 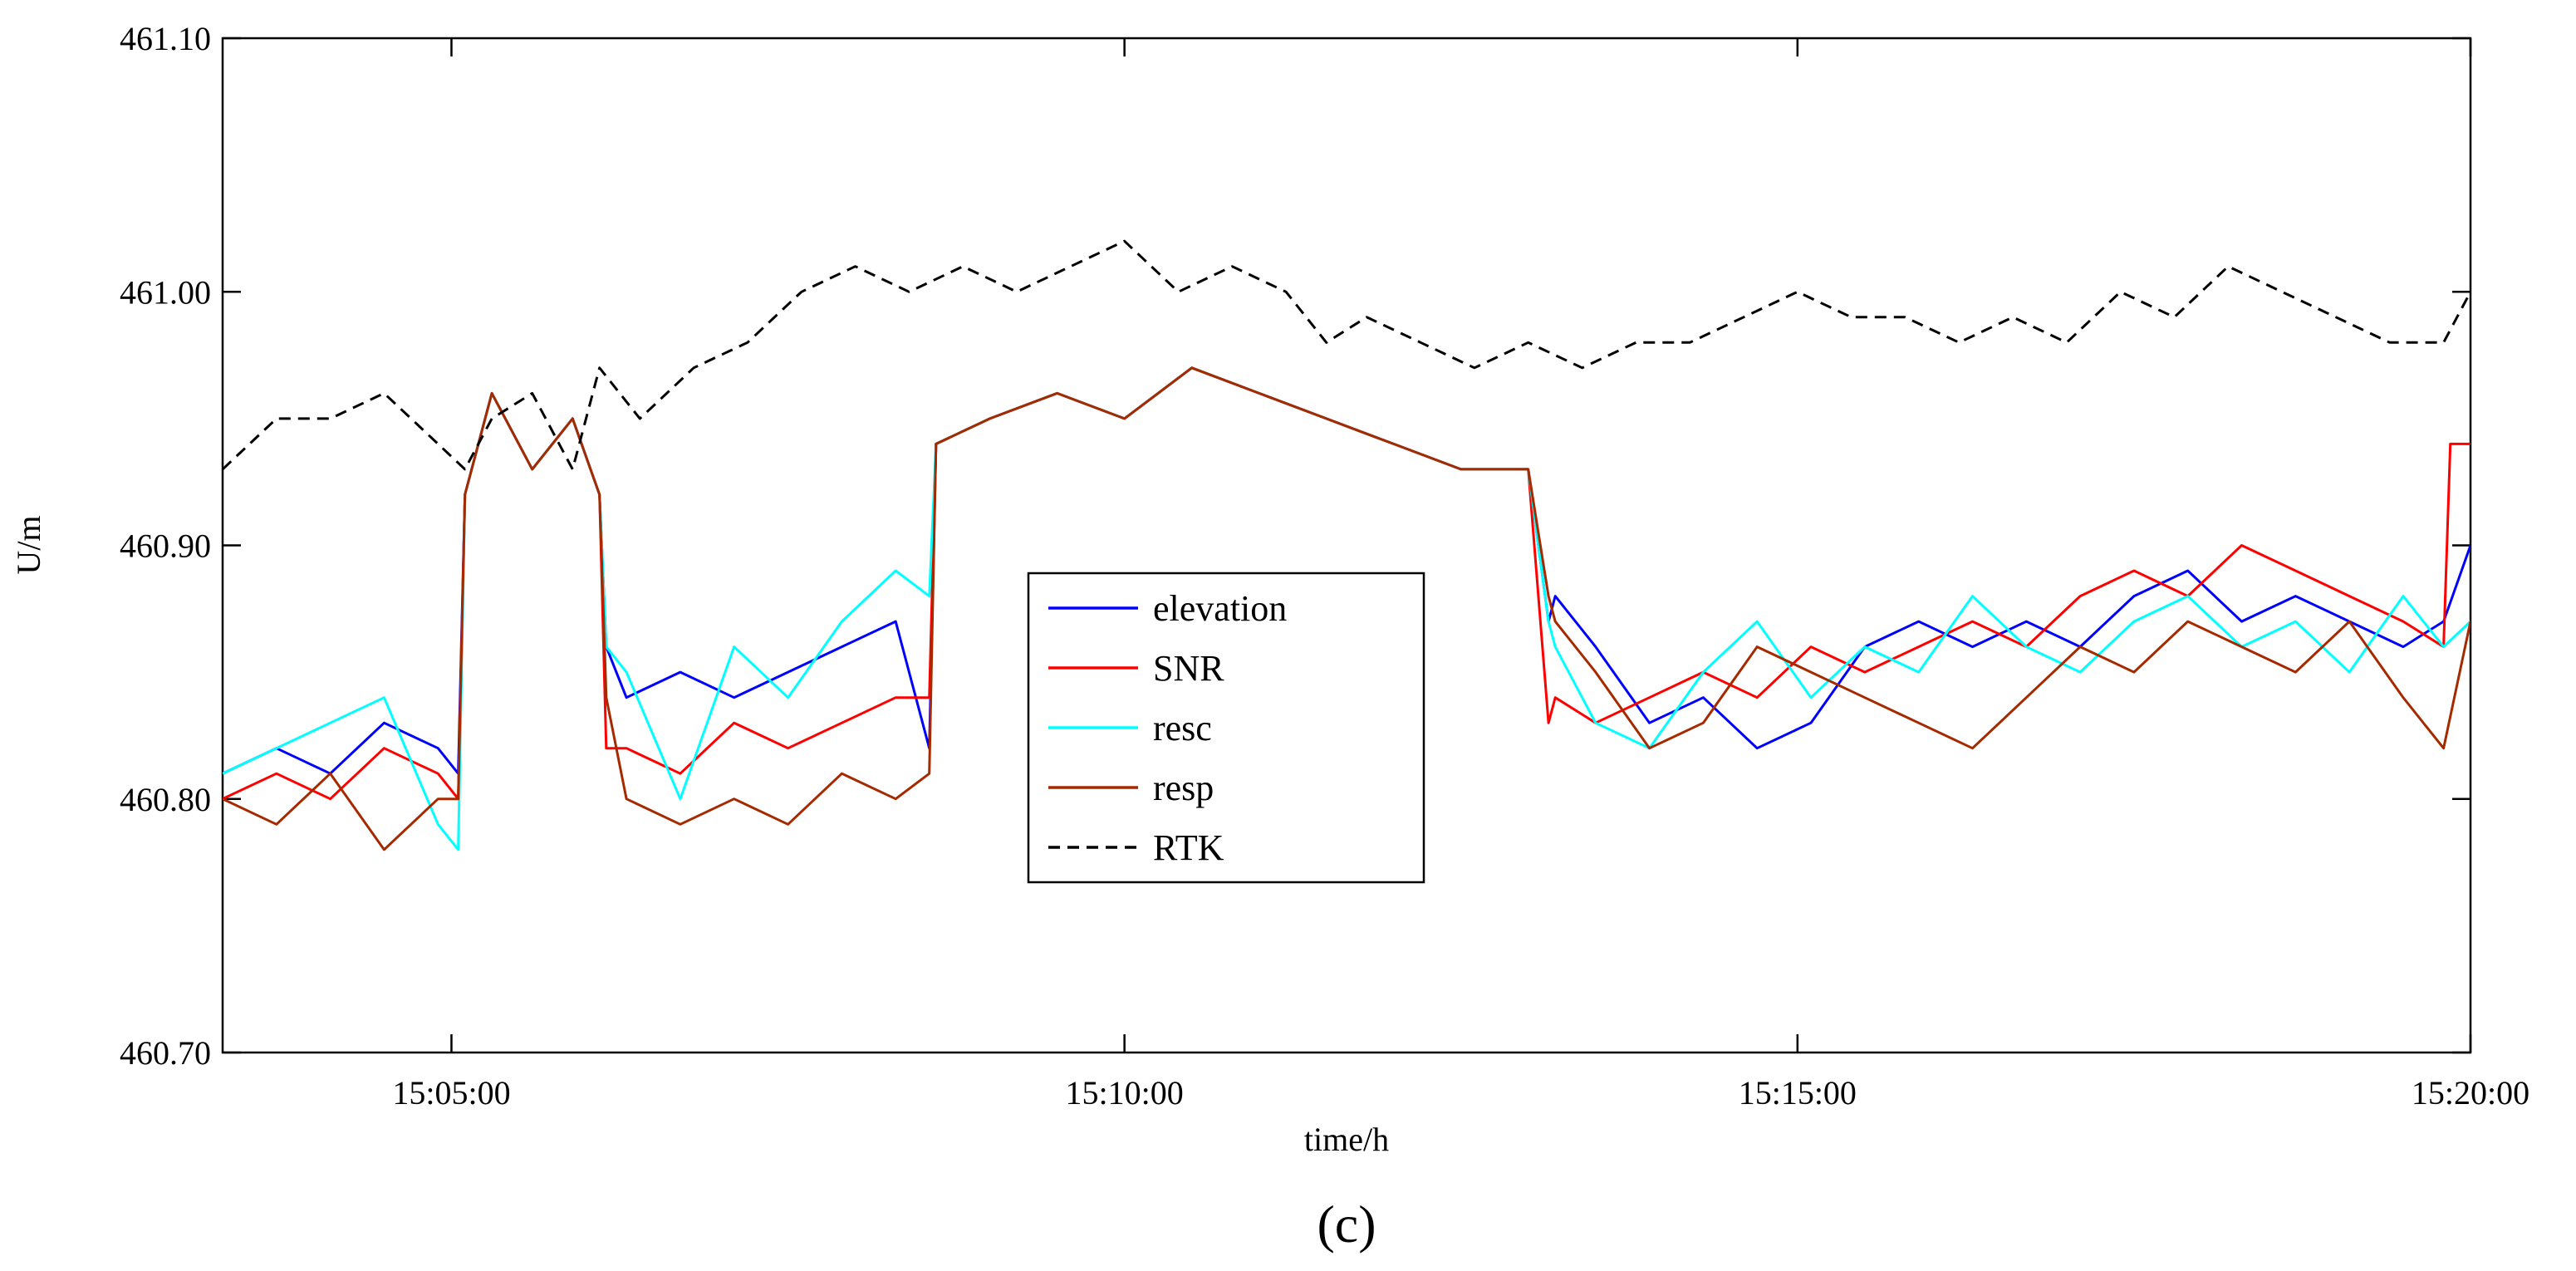 I want to click on y-axis-label: U/m, so click(x=28, y=545).